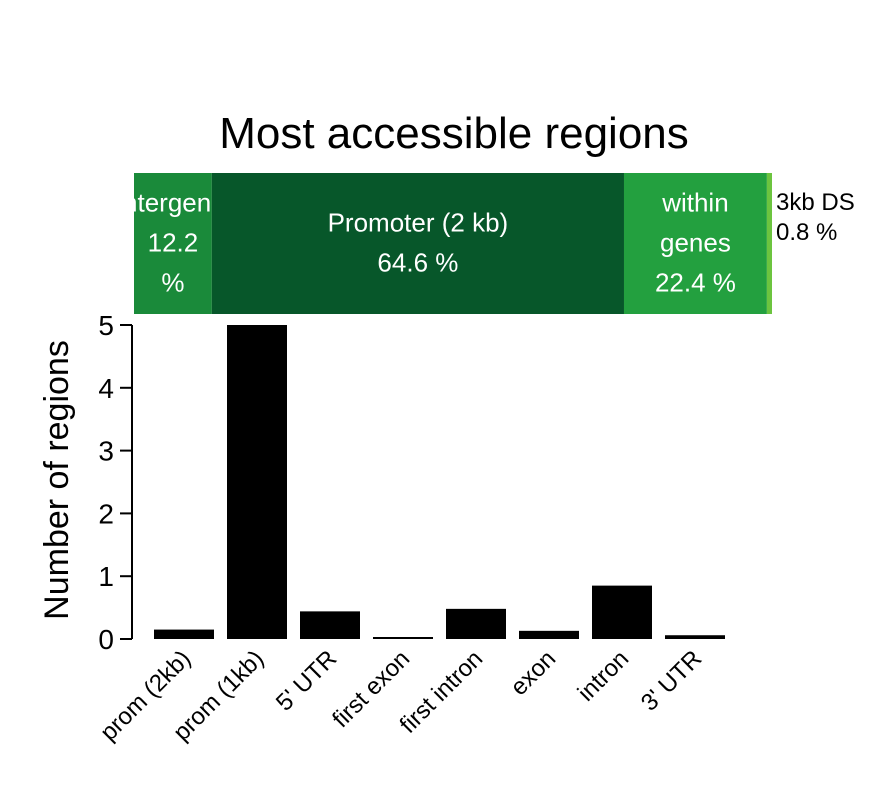 The image size is (883, 795). What do you see at coordinates (172, 283) in the screenshot?
I see `composition-segment-label: %` at bounding box center [172, 283].